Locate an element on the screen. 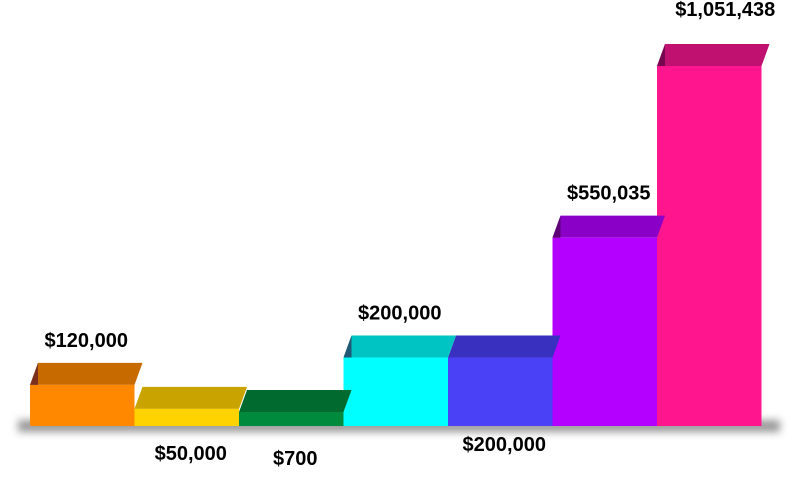  bar-7-top is located at coordinates (713, 55).